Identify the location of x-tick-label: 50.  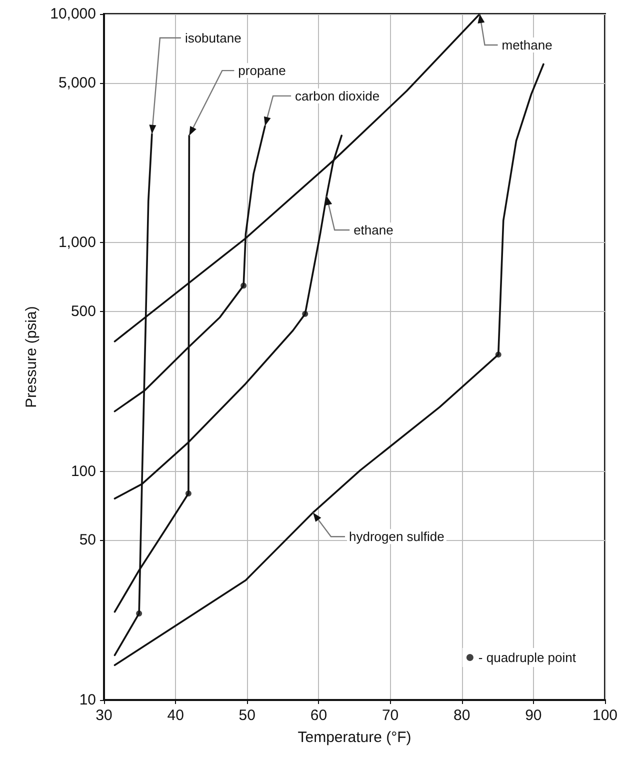
(247, 715).